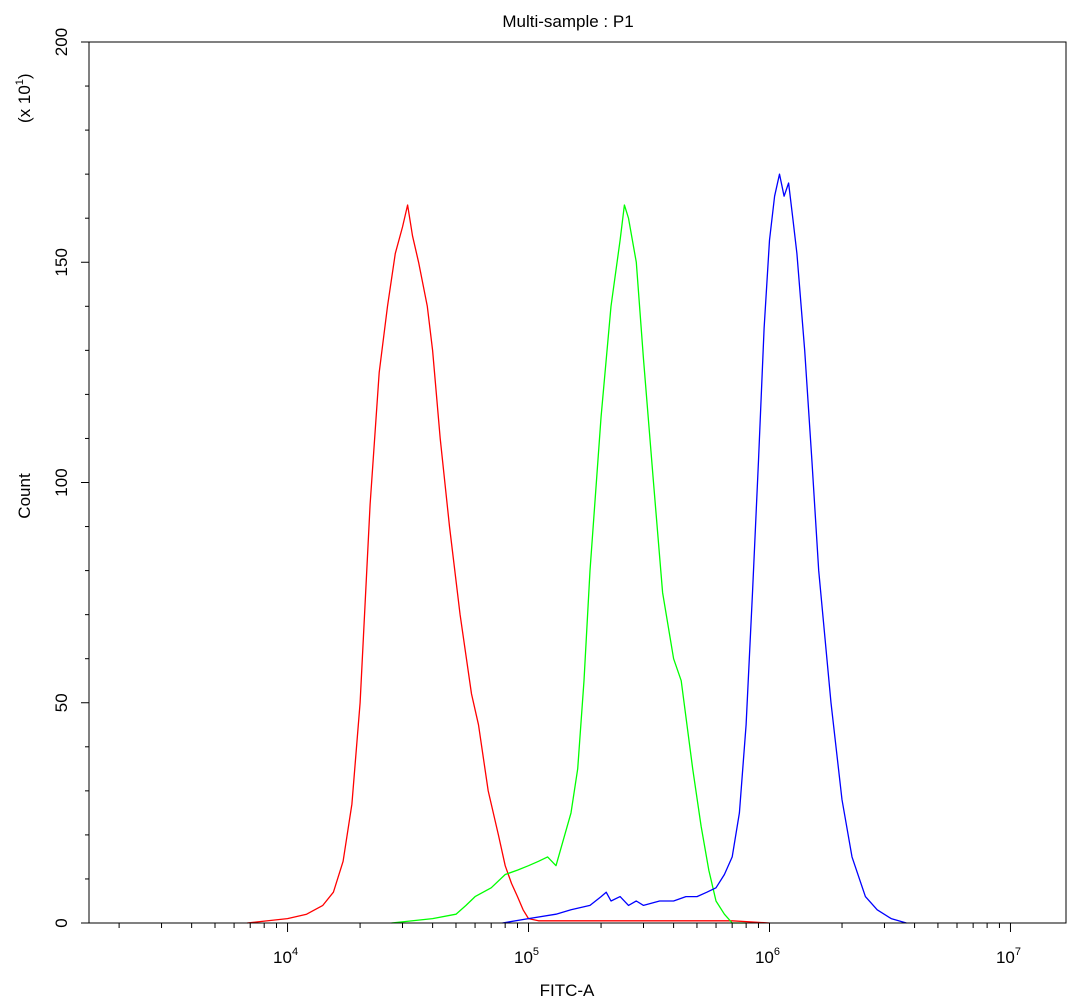 This screenshot has width=1080, height=1004. What do you see at coordinates (61, 482) in the screenshot?
I see `y-tick-label: 100` at bounding box center [61, 482].